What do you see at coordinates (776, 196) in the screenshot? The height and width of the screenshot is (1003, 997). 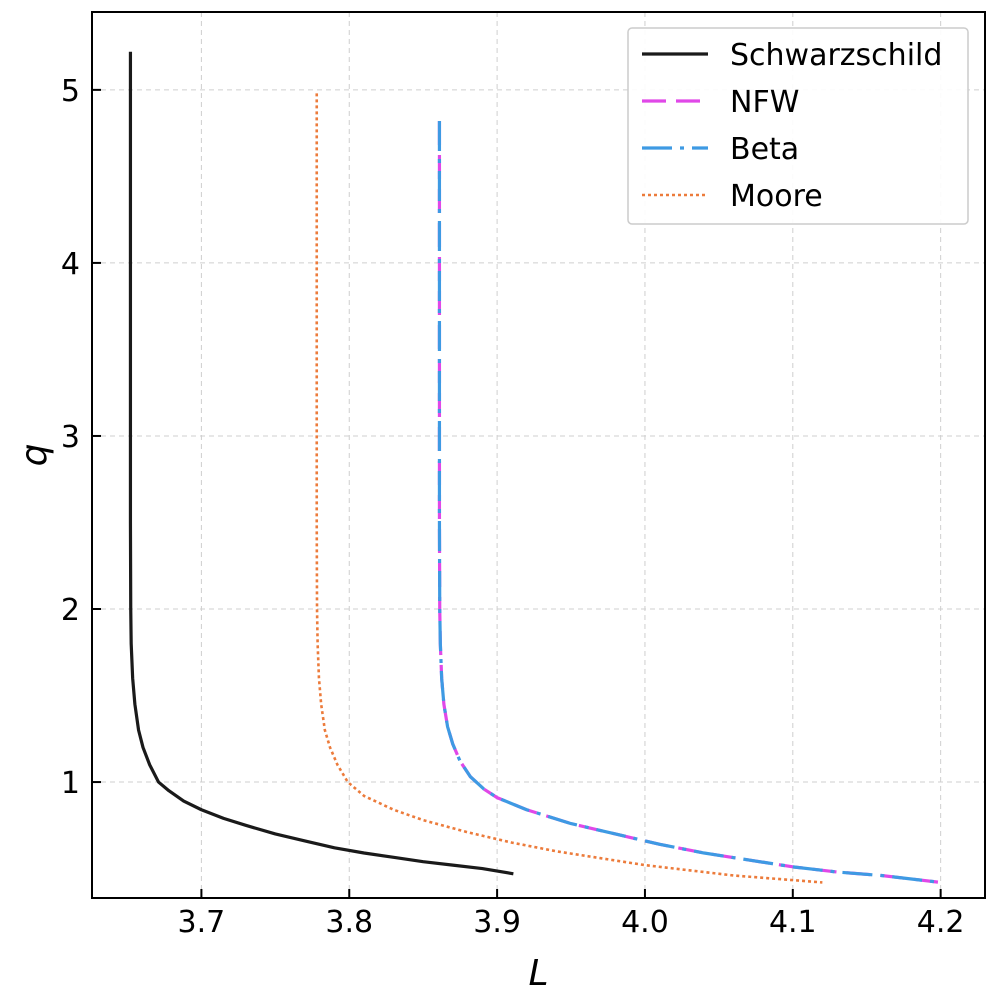 I see `legend-label-moore: Moore` at bounding box center [776, 196].